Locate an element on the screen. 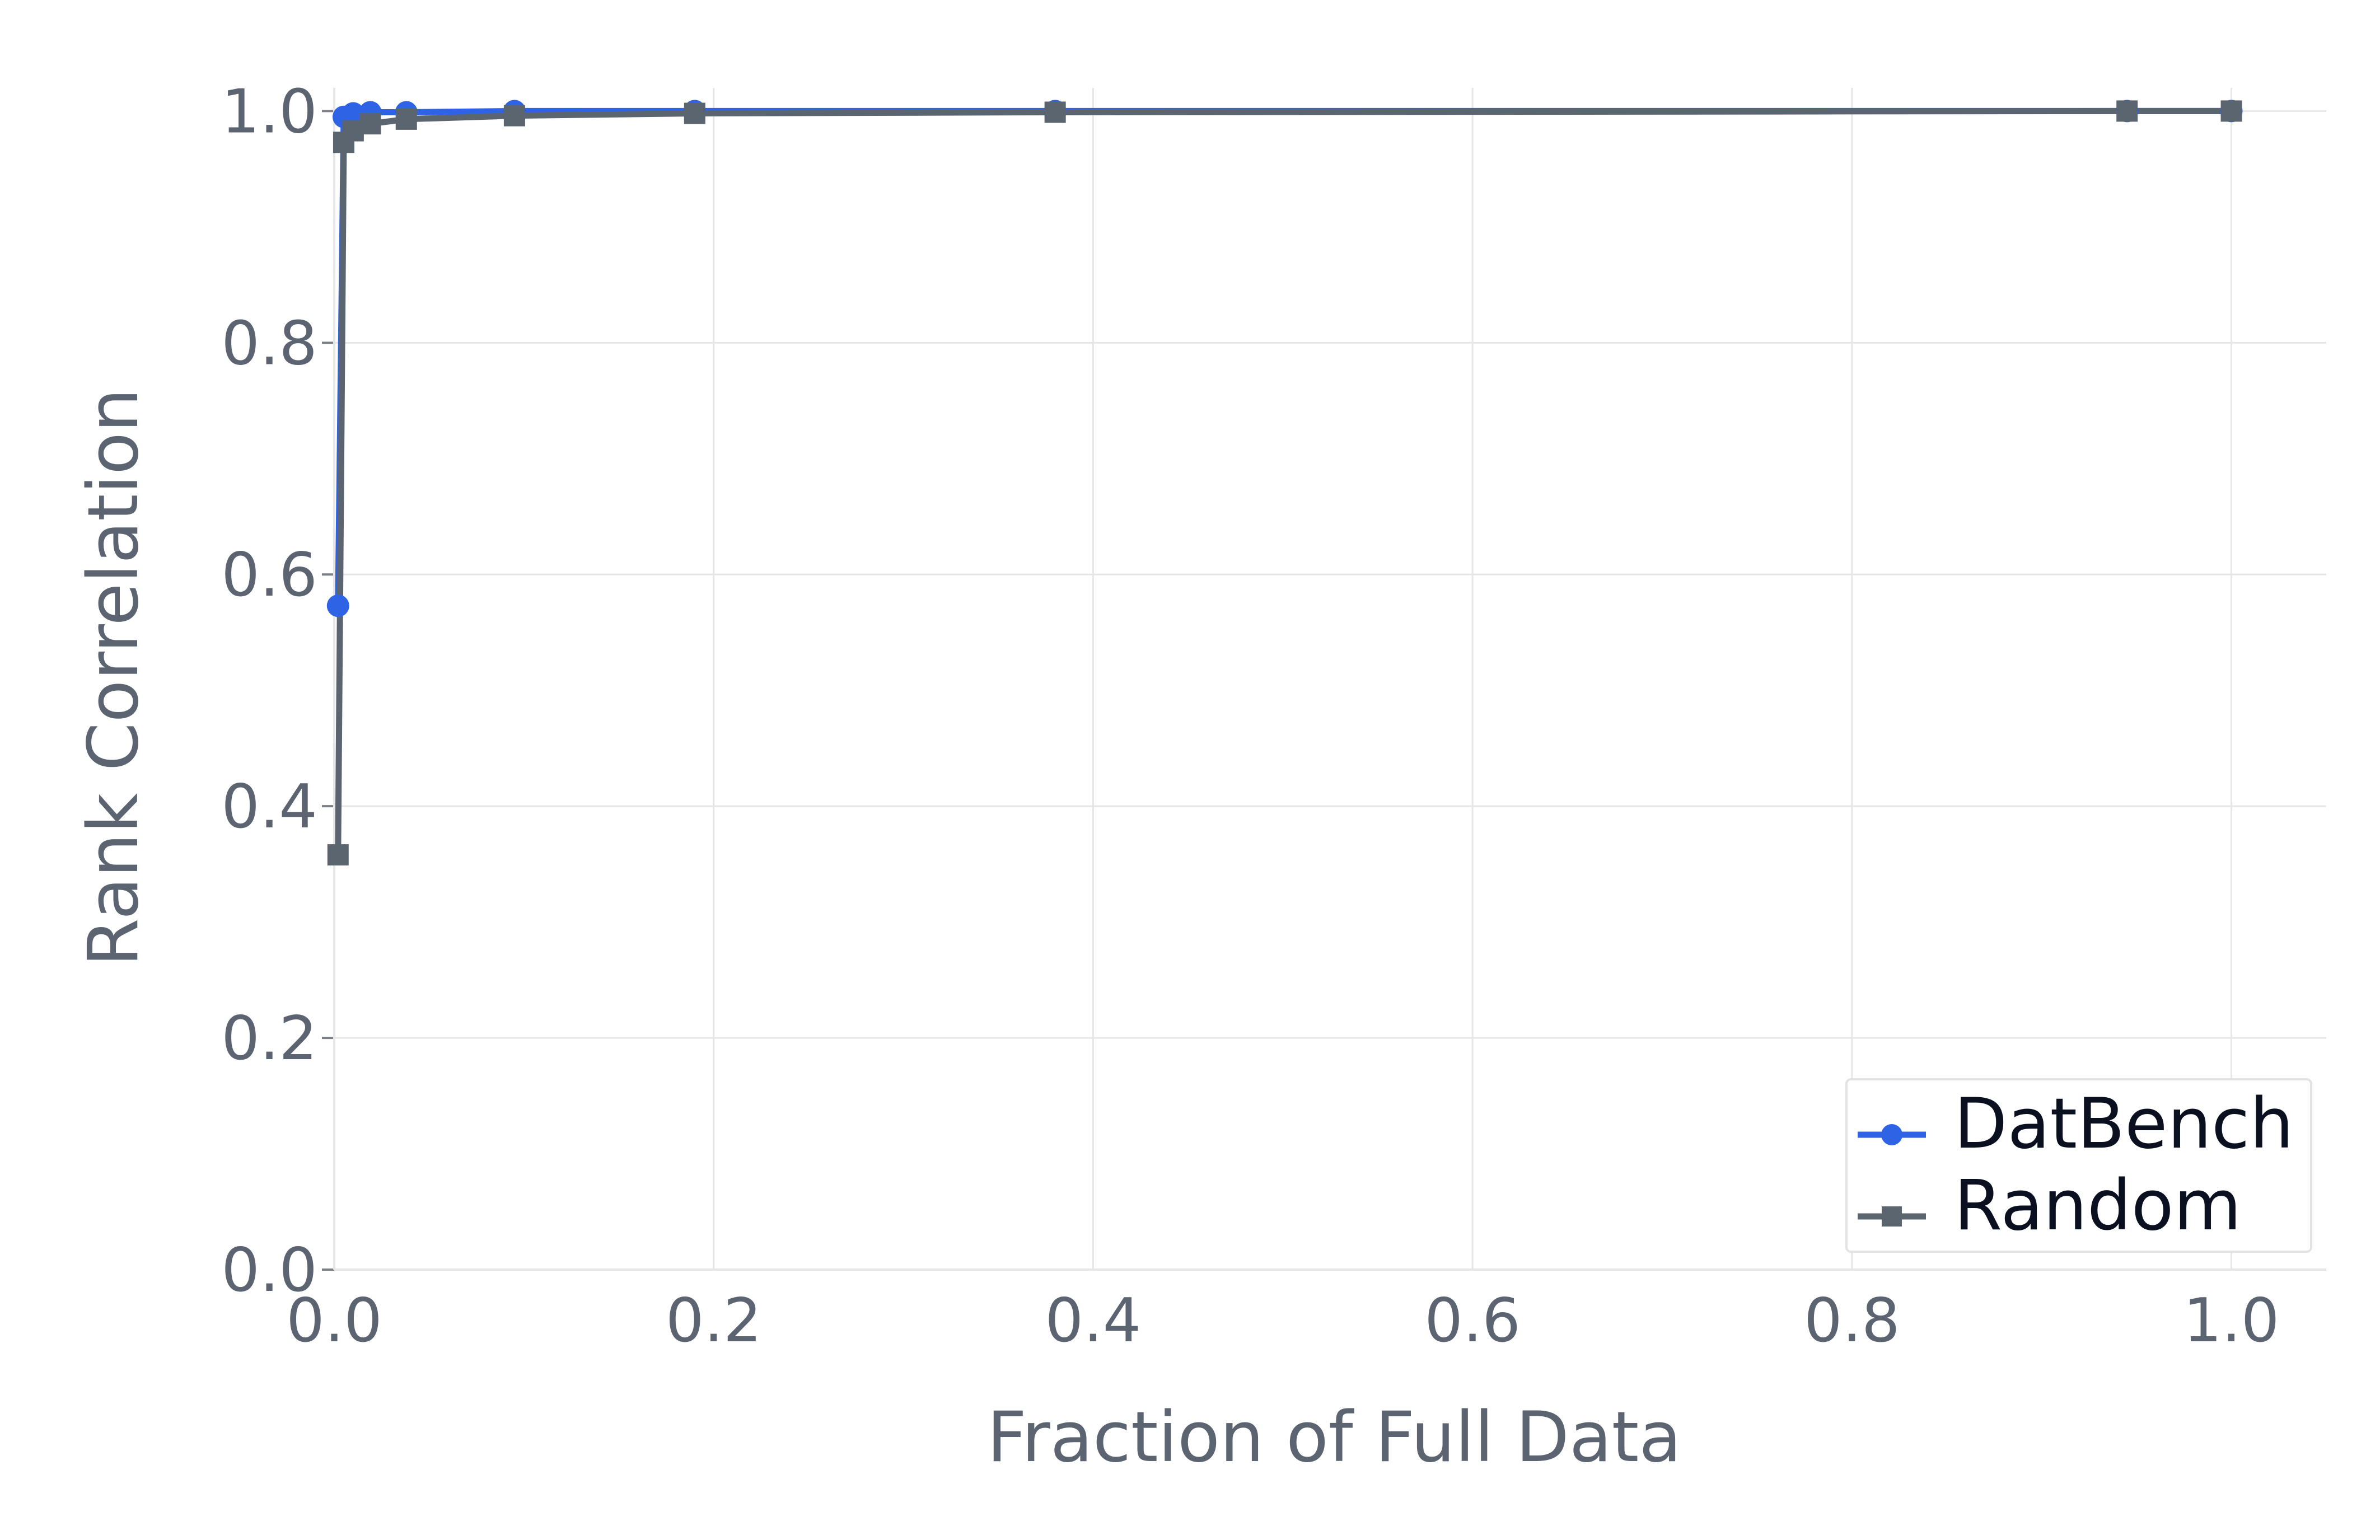 This screenshot has width=2380, height=1540. y-tick-label: 0.6 is located at coordinates (269, 575).